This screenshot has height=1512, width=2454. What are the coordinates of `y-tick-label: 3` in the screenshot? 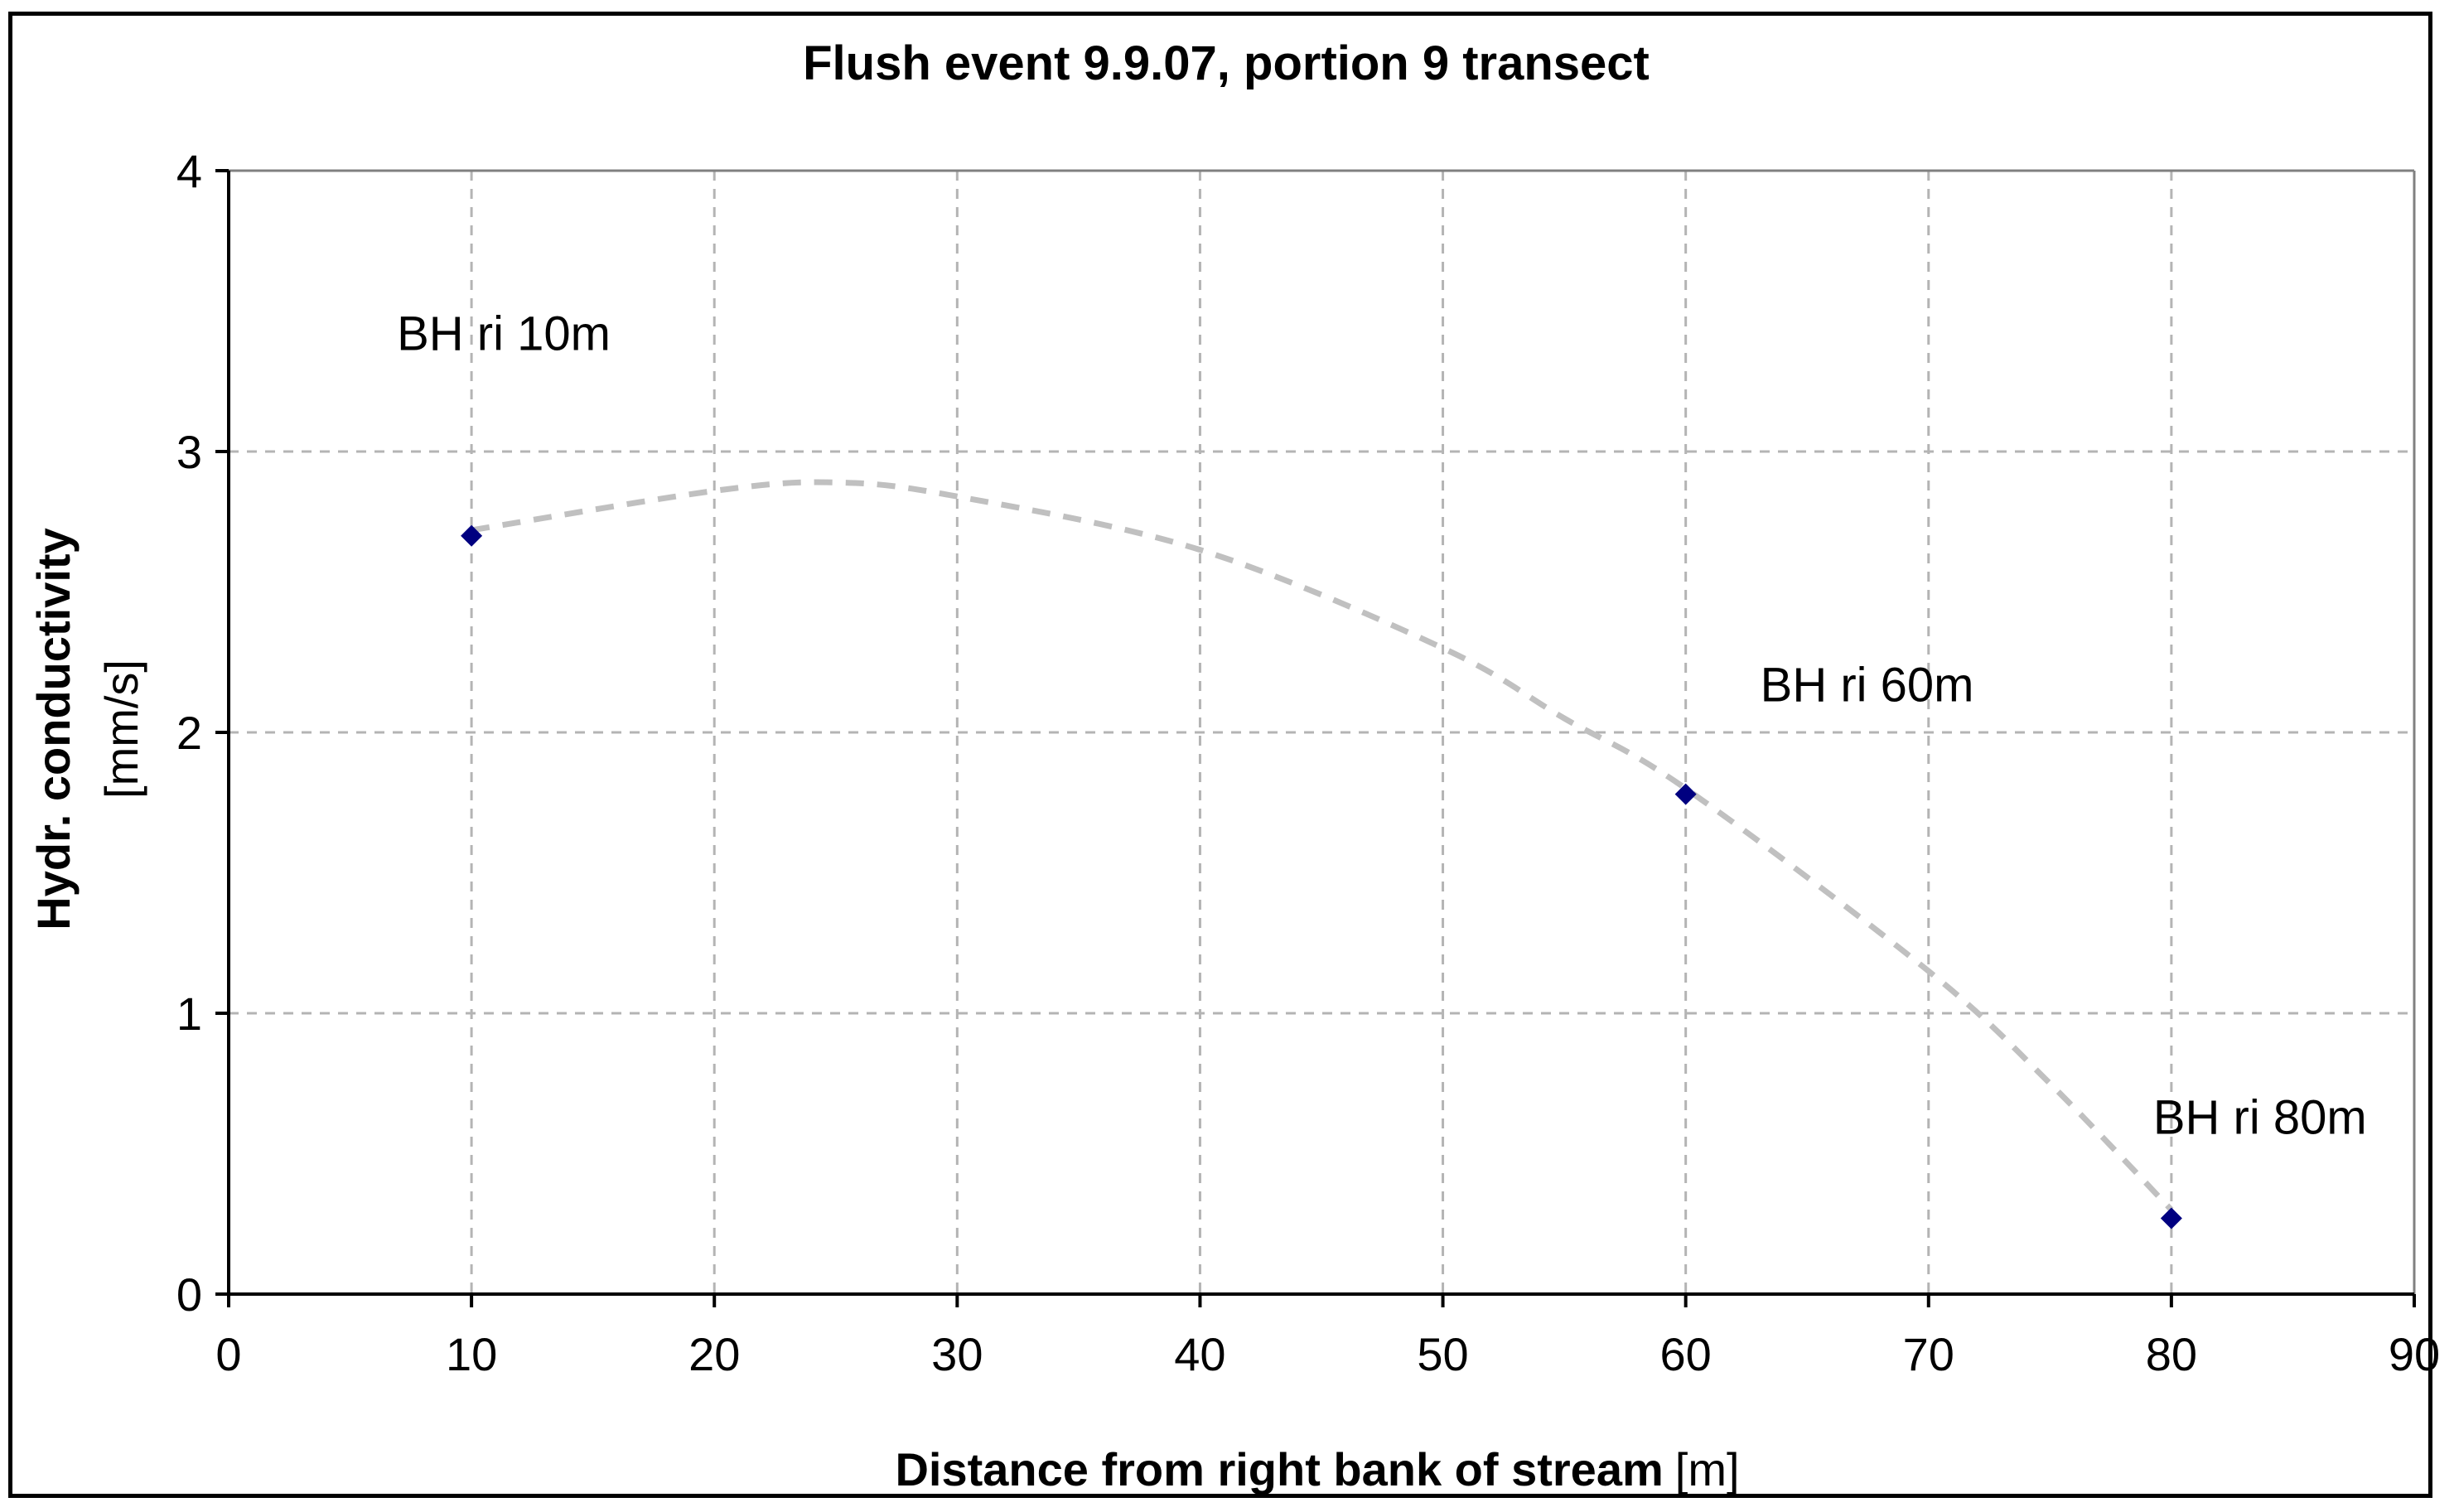 It's located at (189, 452).